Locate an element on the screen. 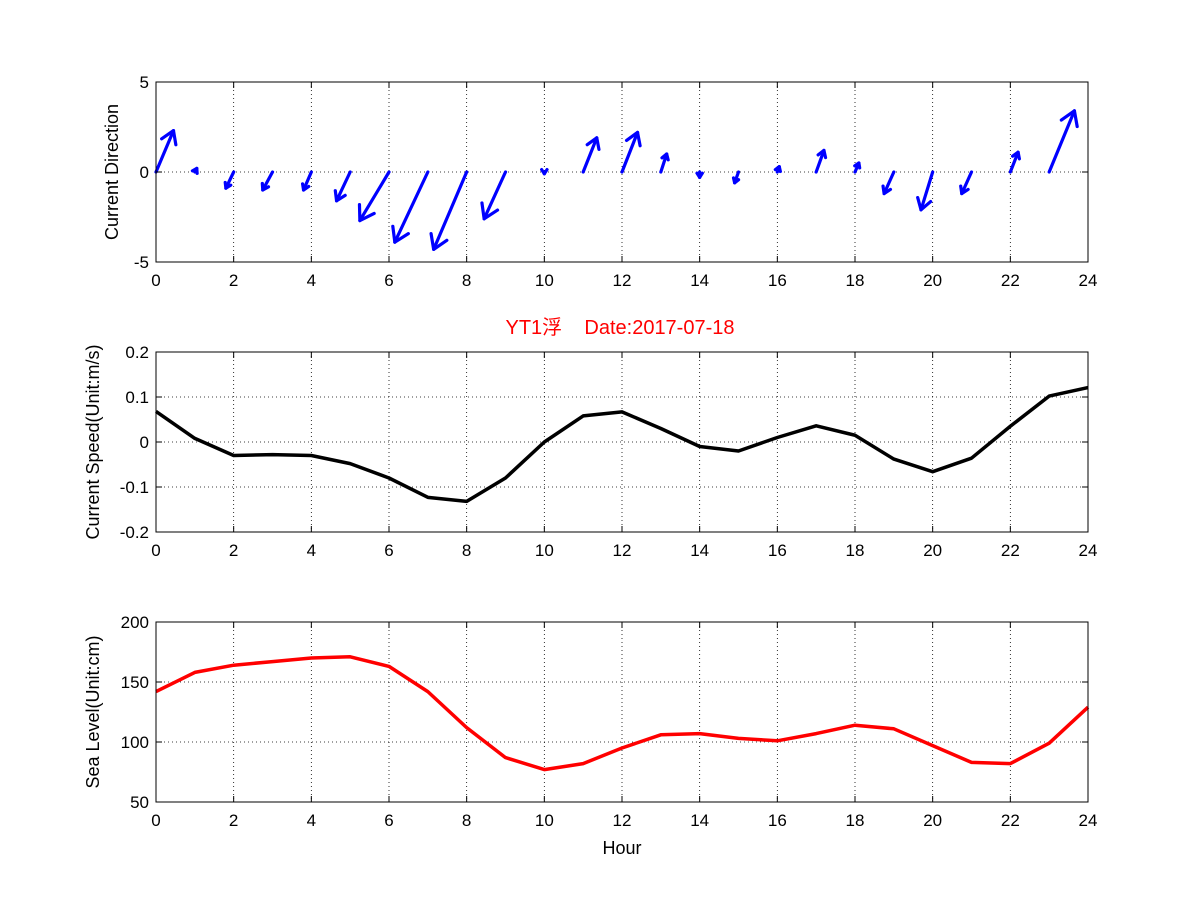  y-tick-label: 50 is located at coordinates (139, 802).